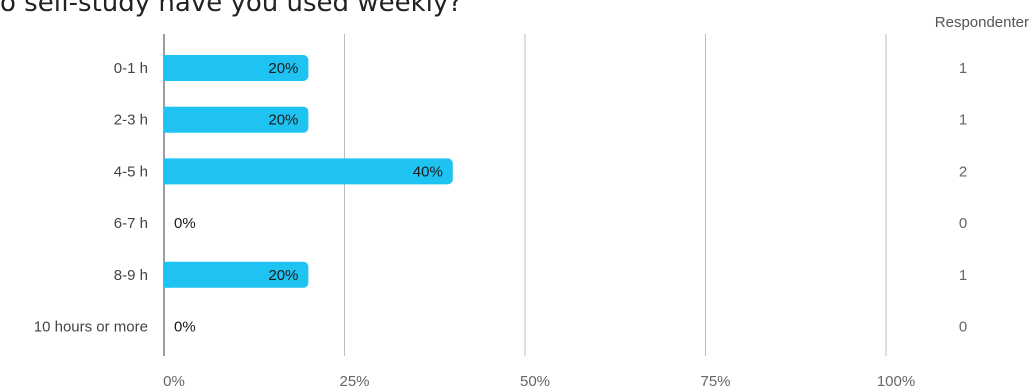  What do you see at coordinates (428, 171) in the screenshot?
I see `value-label: 40%` at bounding box center [428, 171].